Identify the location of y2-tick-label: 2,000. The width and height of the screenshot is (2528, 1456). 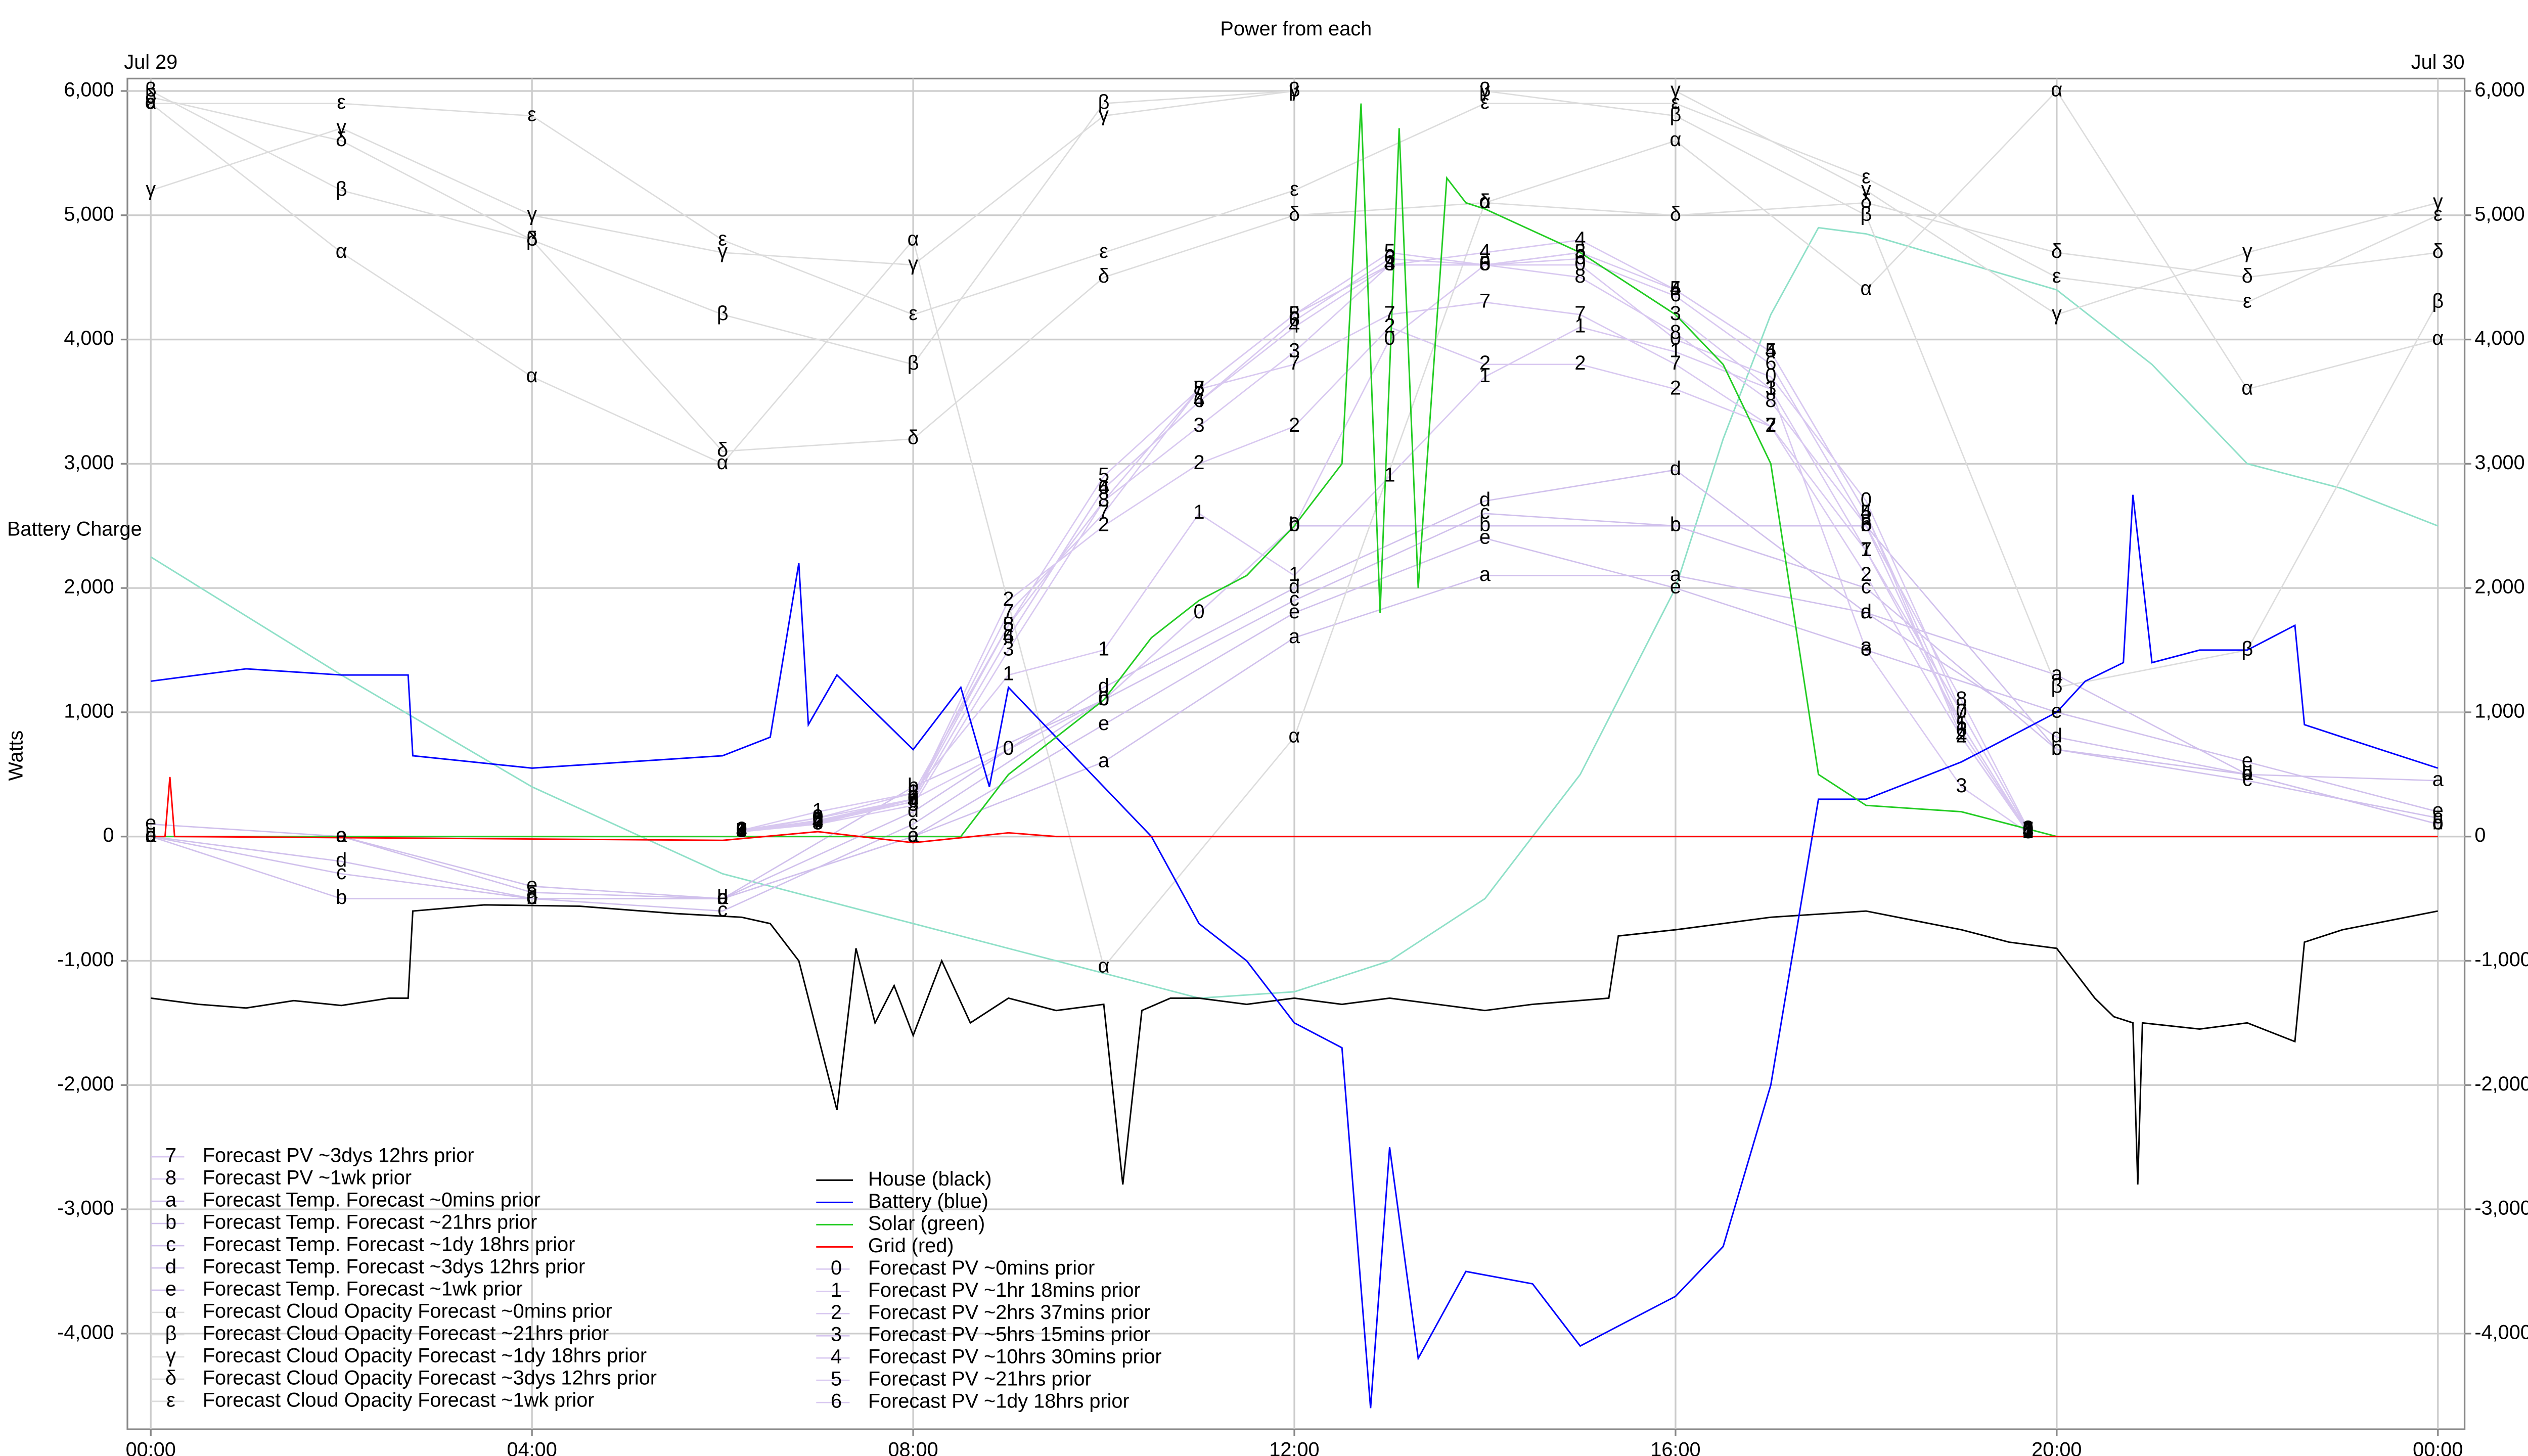
(2499, 587).